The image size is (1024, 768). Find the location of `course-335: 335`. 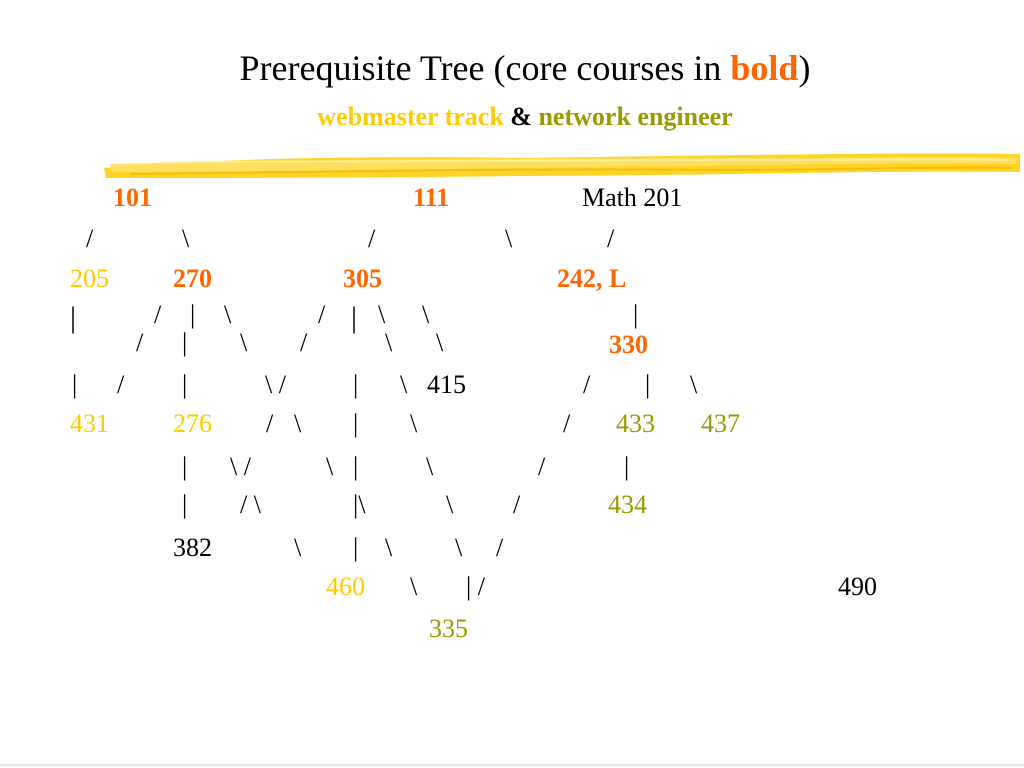

course-335: 335 is located at coordinates (448, 628).